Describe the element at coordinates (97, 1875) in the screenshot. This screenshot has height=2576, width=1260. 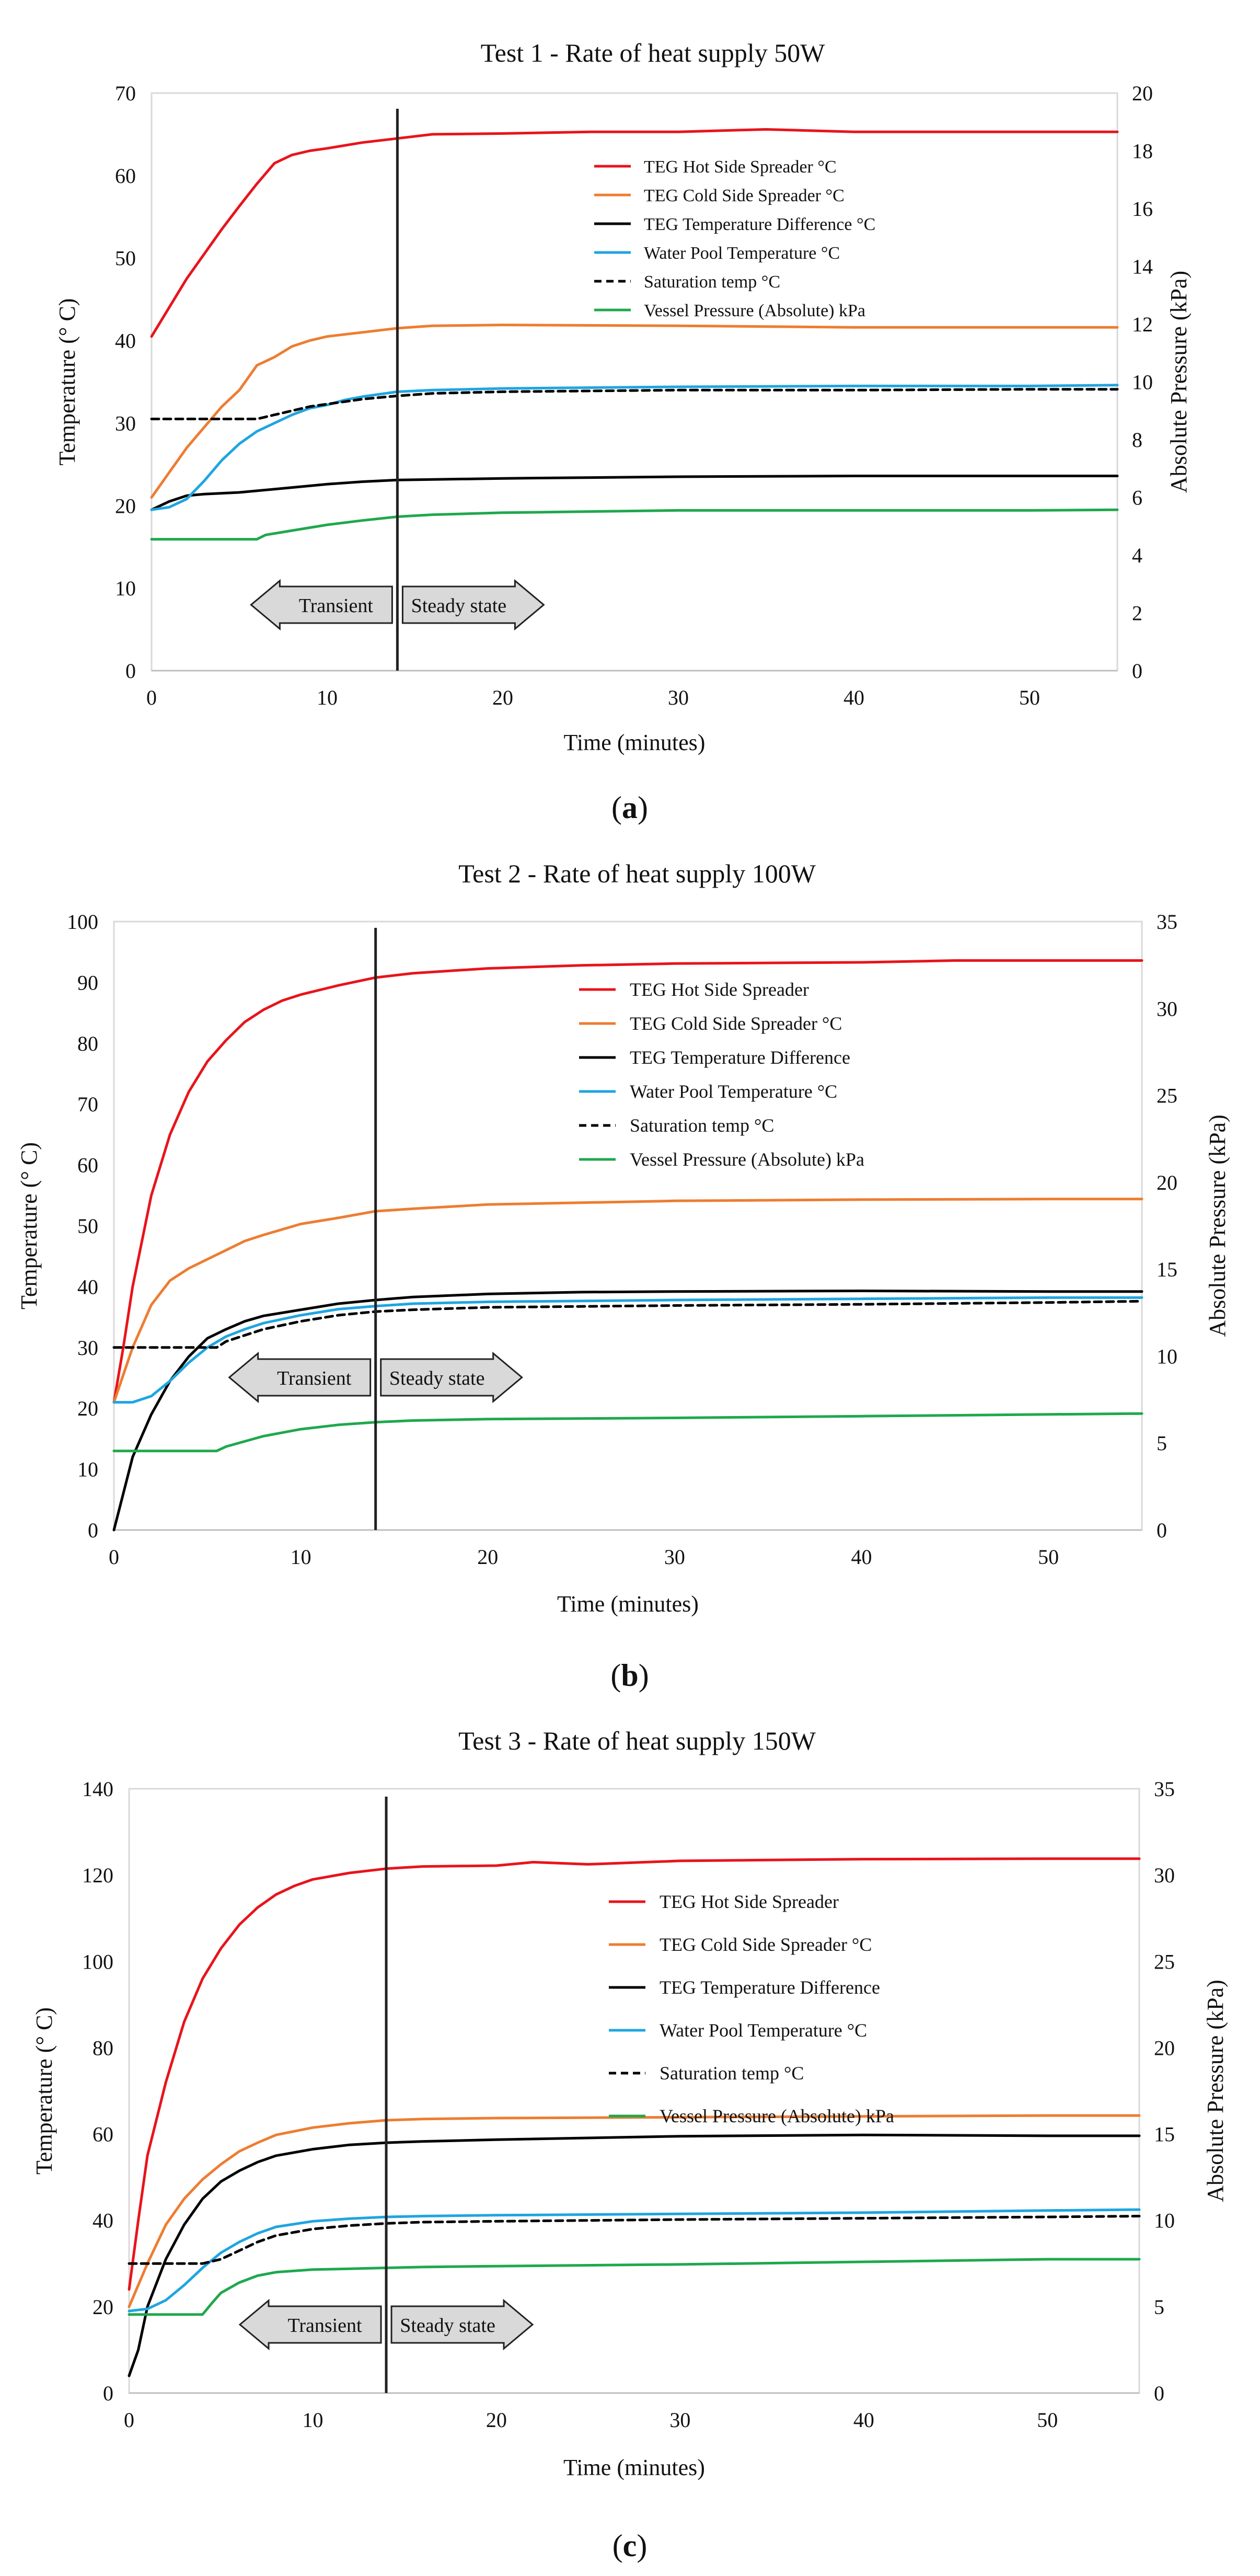
I see `y-tick-label: 120` at that location.